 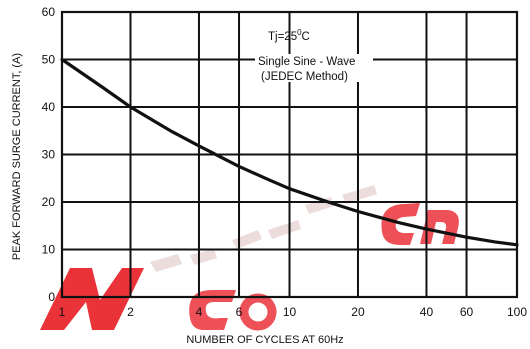 I want to click on annotation-tj-text: Tj=25, so click(x=282, y=37).